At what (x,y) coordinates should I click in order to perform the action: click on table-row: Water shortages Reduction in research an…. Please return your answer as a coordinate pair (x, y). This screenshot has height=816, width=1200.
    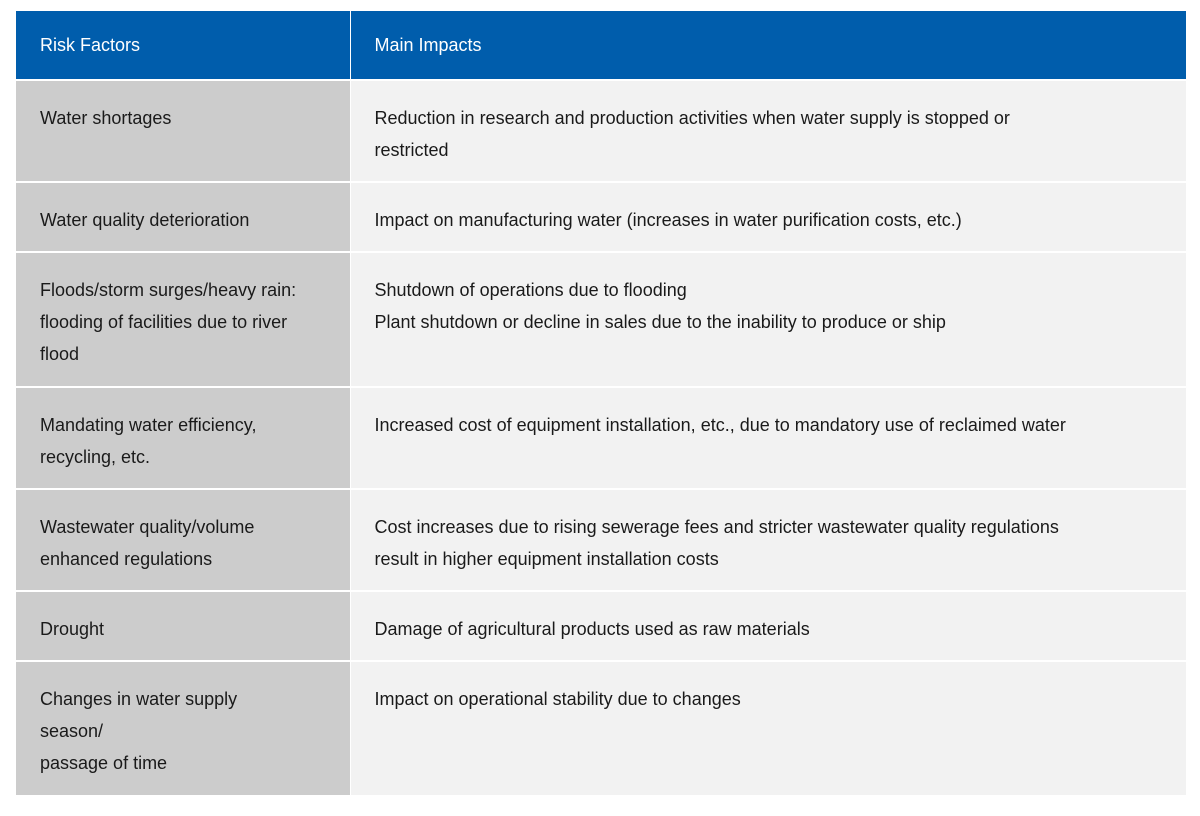
    Looking at the image, I should click on (601, 130).